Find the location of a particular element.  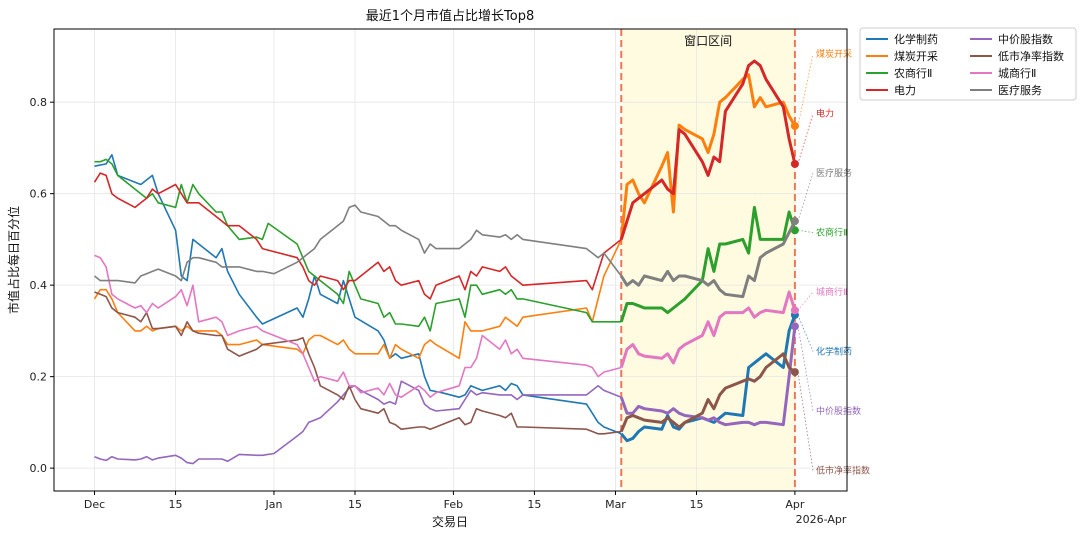

series-end-point-中价股指数 is located at coordinates (794, 326).